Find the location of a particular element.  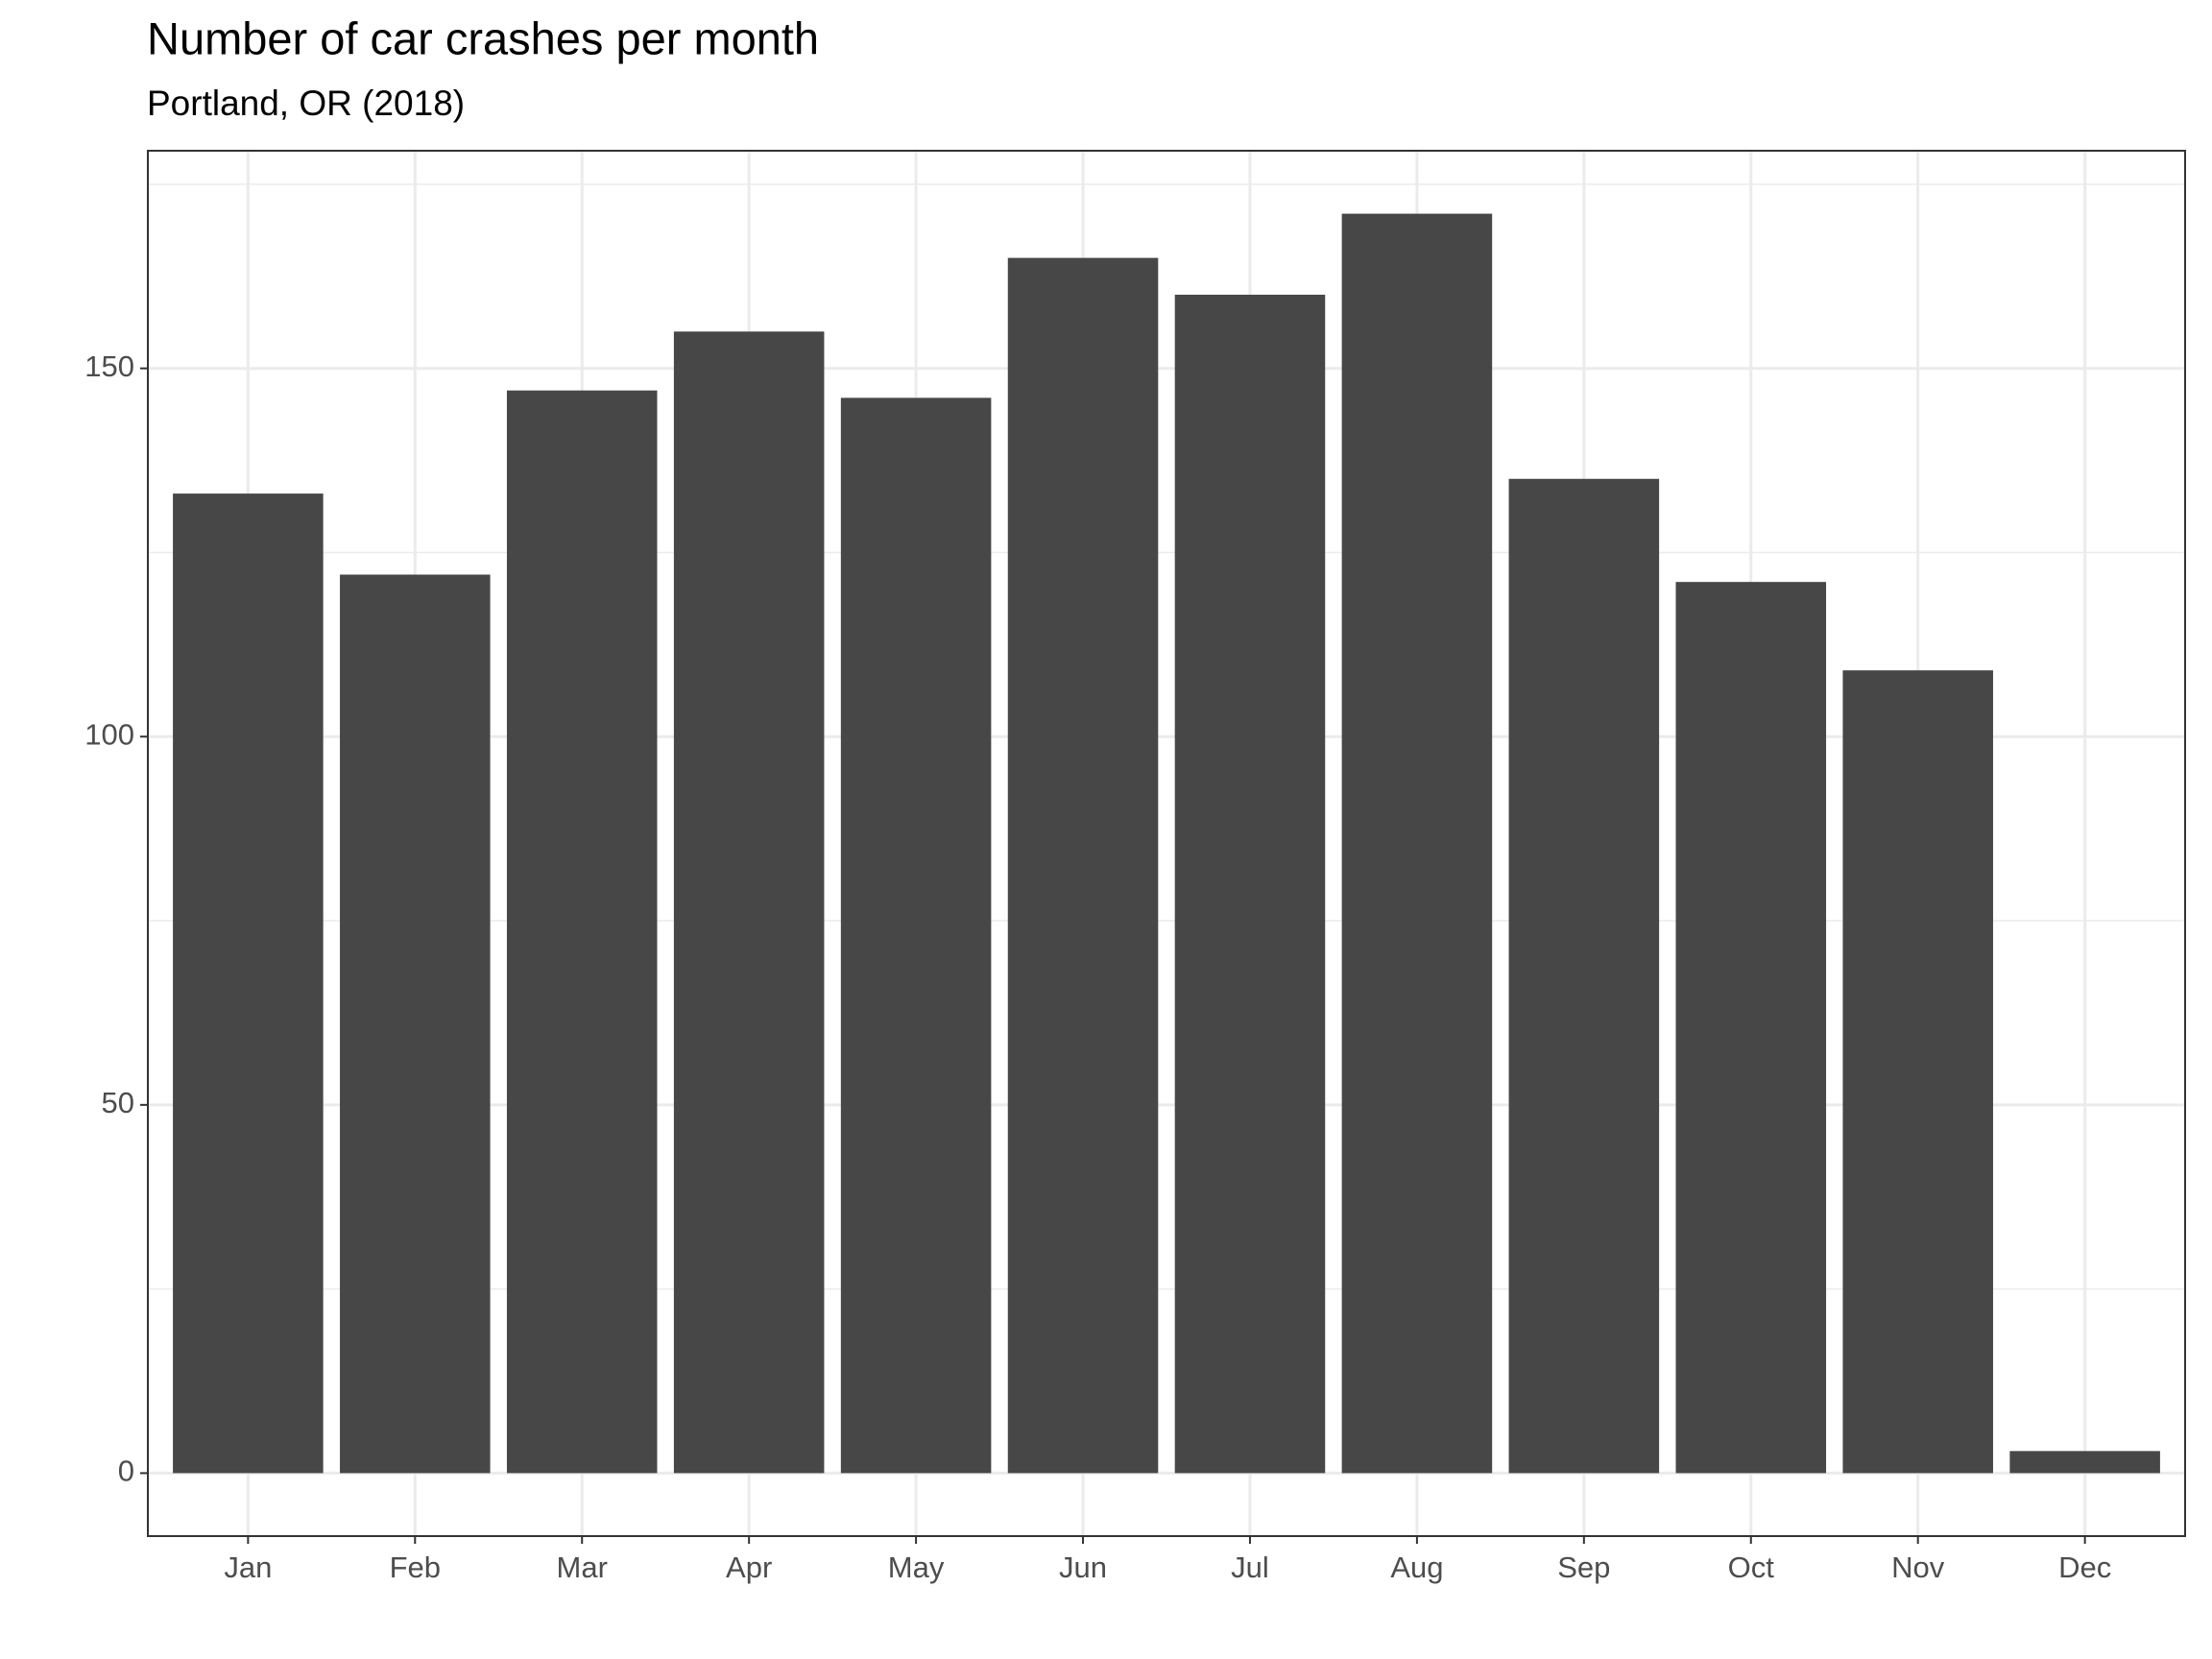

x-tick-label: Sep is located at coordinates (1583, 1567).